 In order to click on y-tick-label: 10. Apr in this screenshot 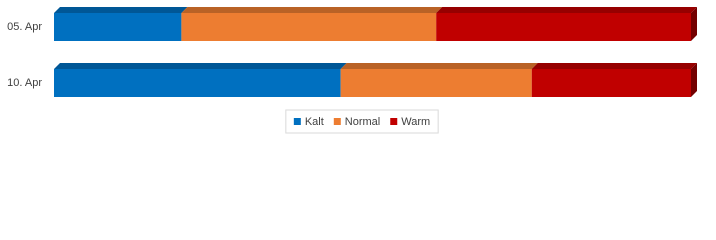, I will do `click(24, 83)`.